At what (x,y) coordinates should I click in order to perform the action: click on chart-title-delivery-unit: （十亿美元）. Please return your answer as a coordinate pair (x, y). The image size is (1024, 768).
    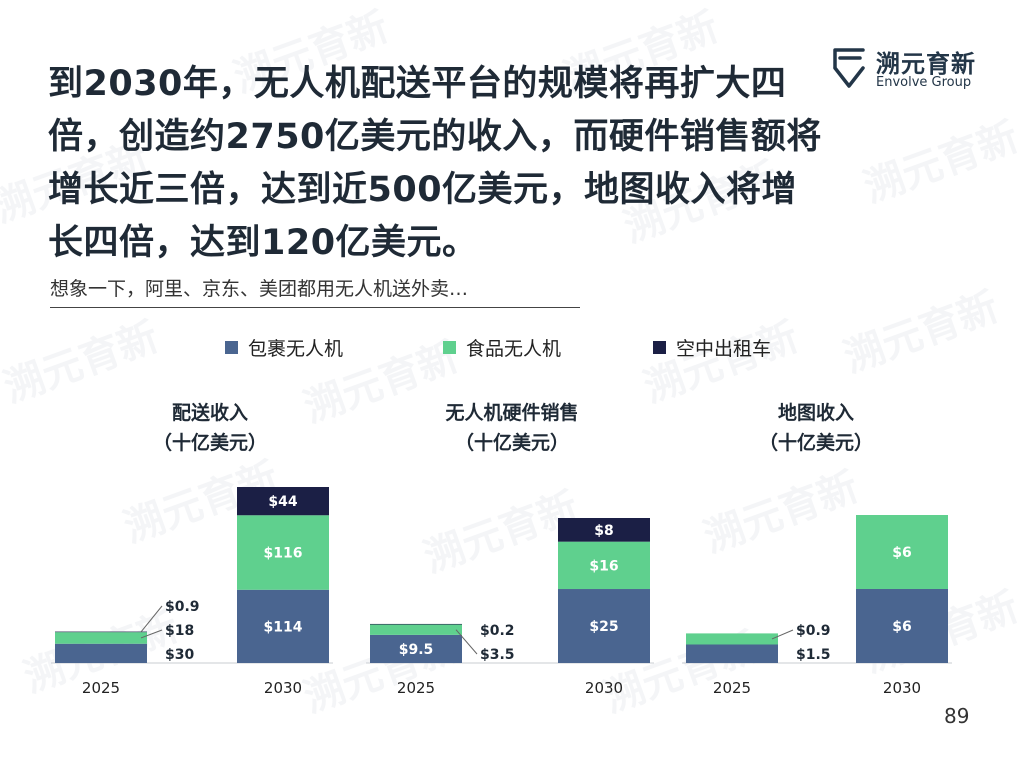
    Looking at the image, I should click on (209, 443).